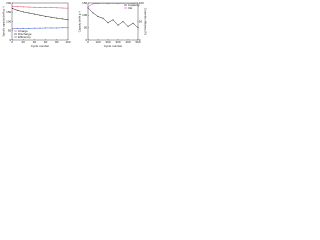  I want to click on legend-label: Charge, so click(23, 31).